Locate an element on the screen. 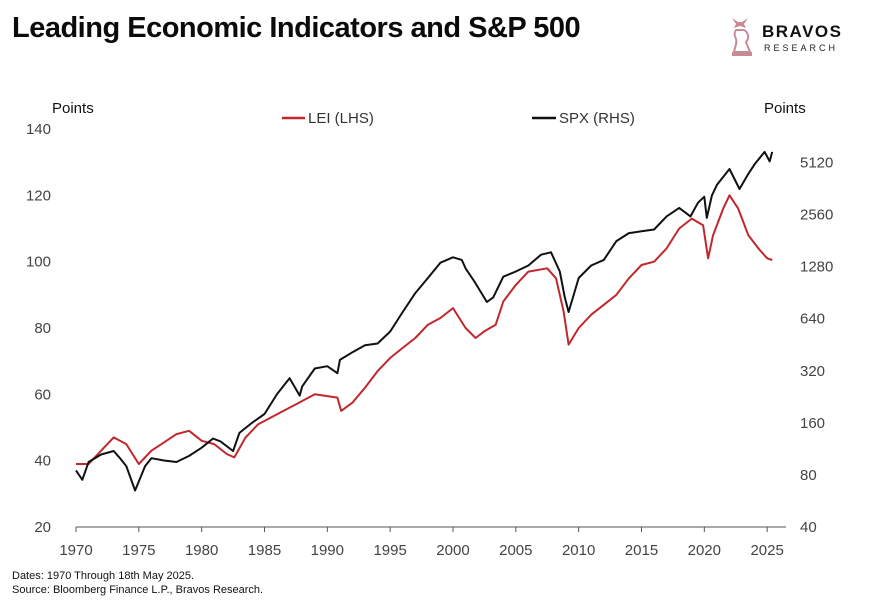 The image size is (873, 608). left-tick-label: 140 is located at coordinates (38, 129).